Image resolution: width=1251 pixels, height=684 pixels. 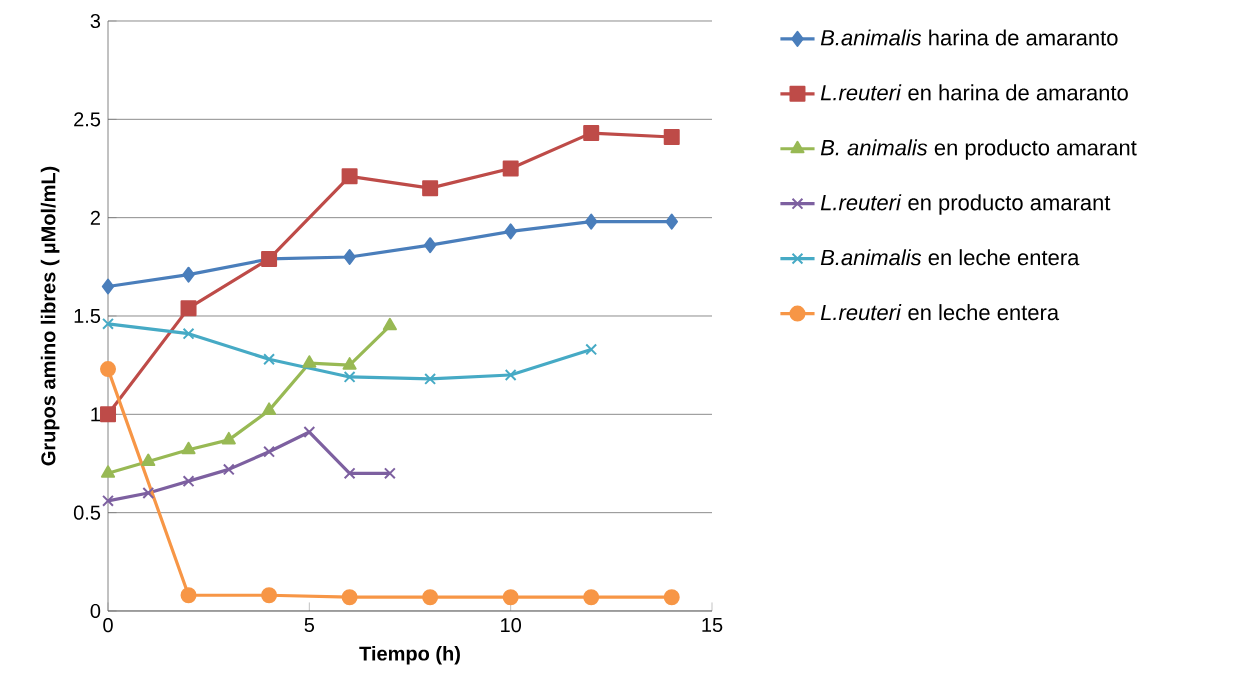 I want to click on x-tick-label: 15, so click(x=712, y=625).